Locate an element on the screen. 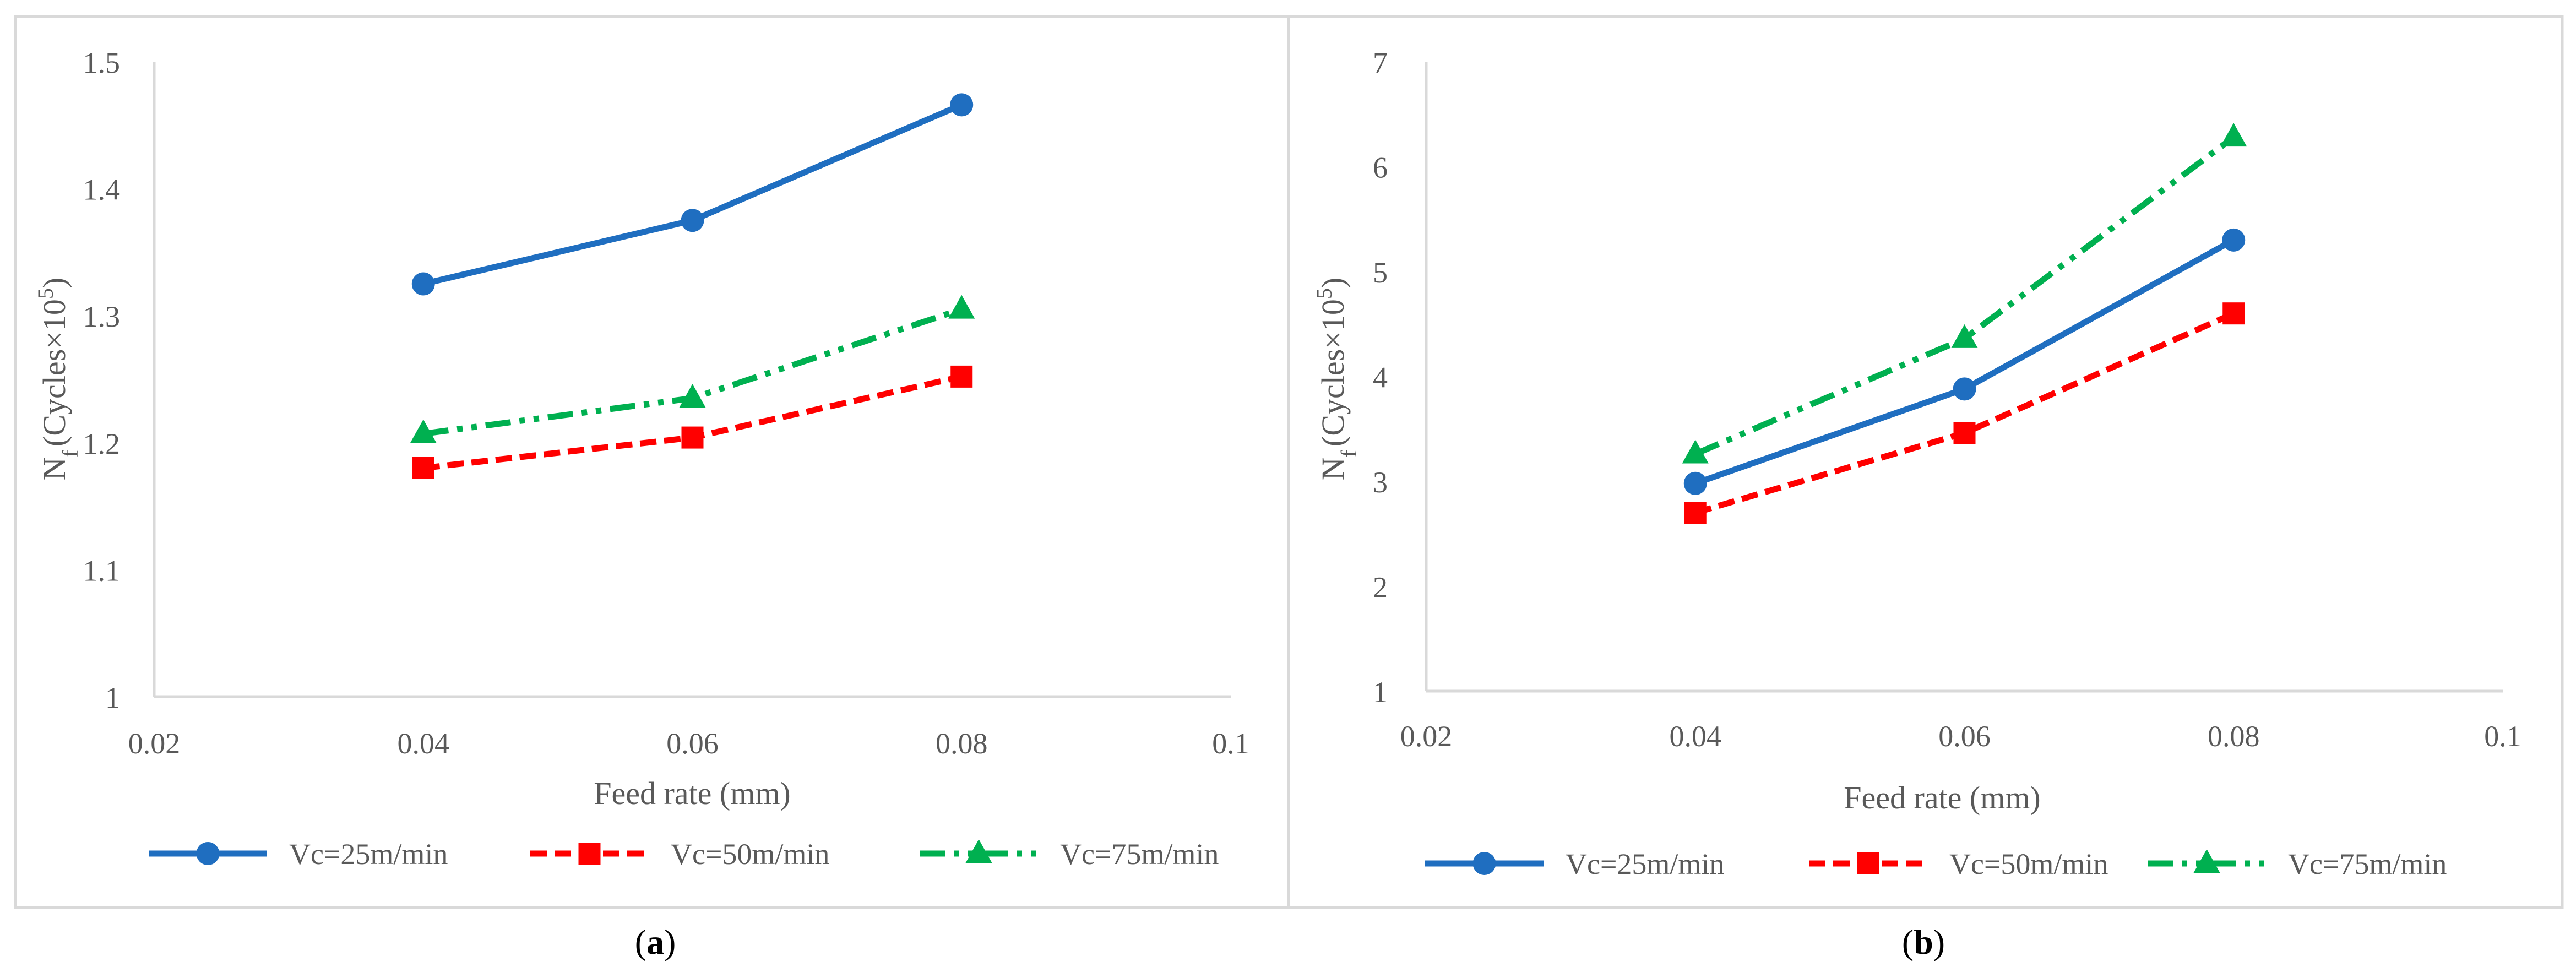  panel-b-y-tick-label: 1 is located at coordinates (1381, 692).